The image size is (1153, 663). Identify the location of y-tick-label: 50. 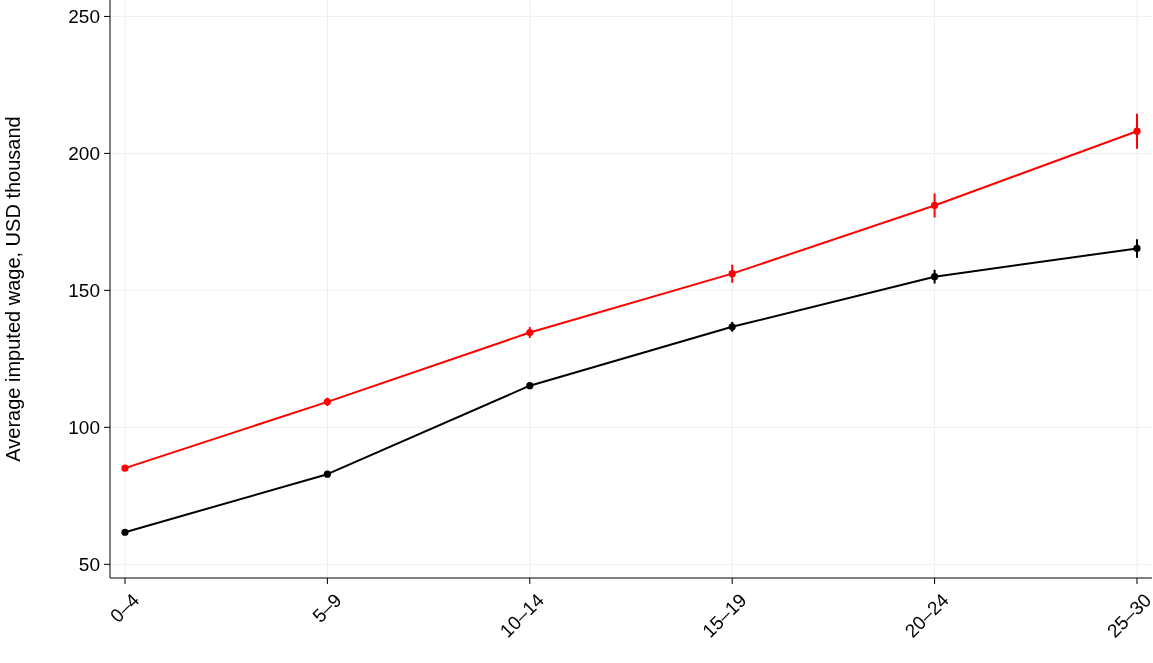
(89, 564).